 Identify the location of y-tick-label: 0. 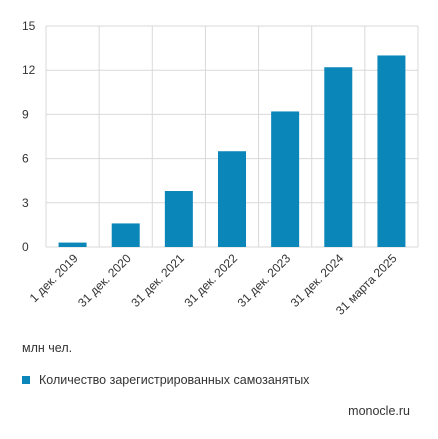
(25, 247).